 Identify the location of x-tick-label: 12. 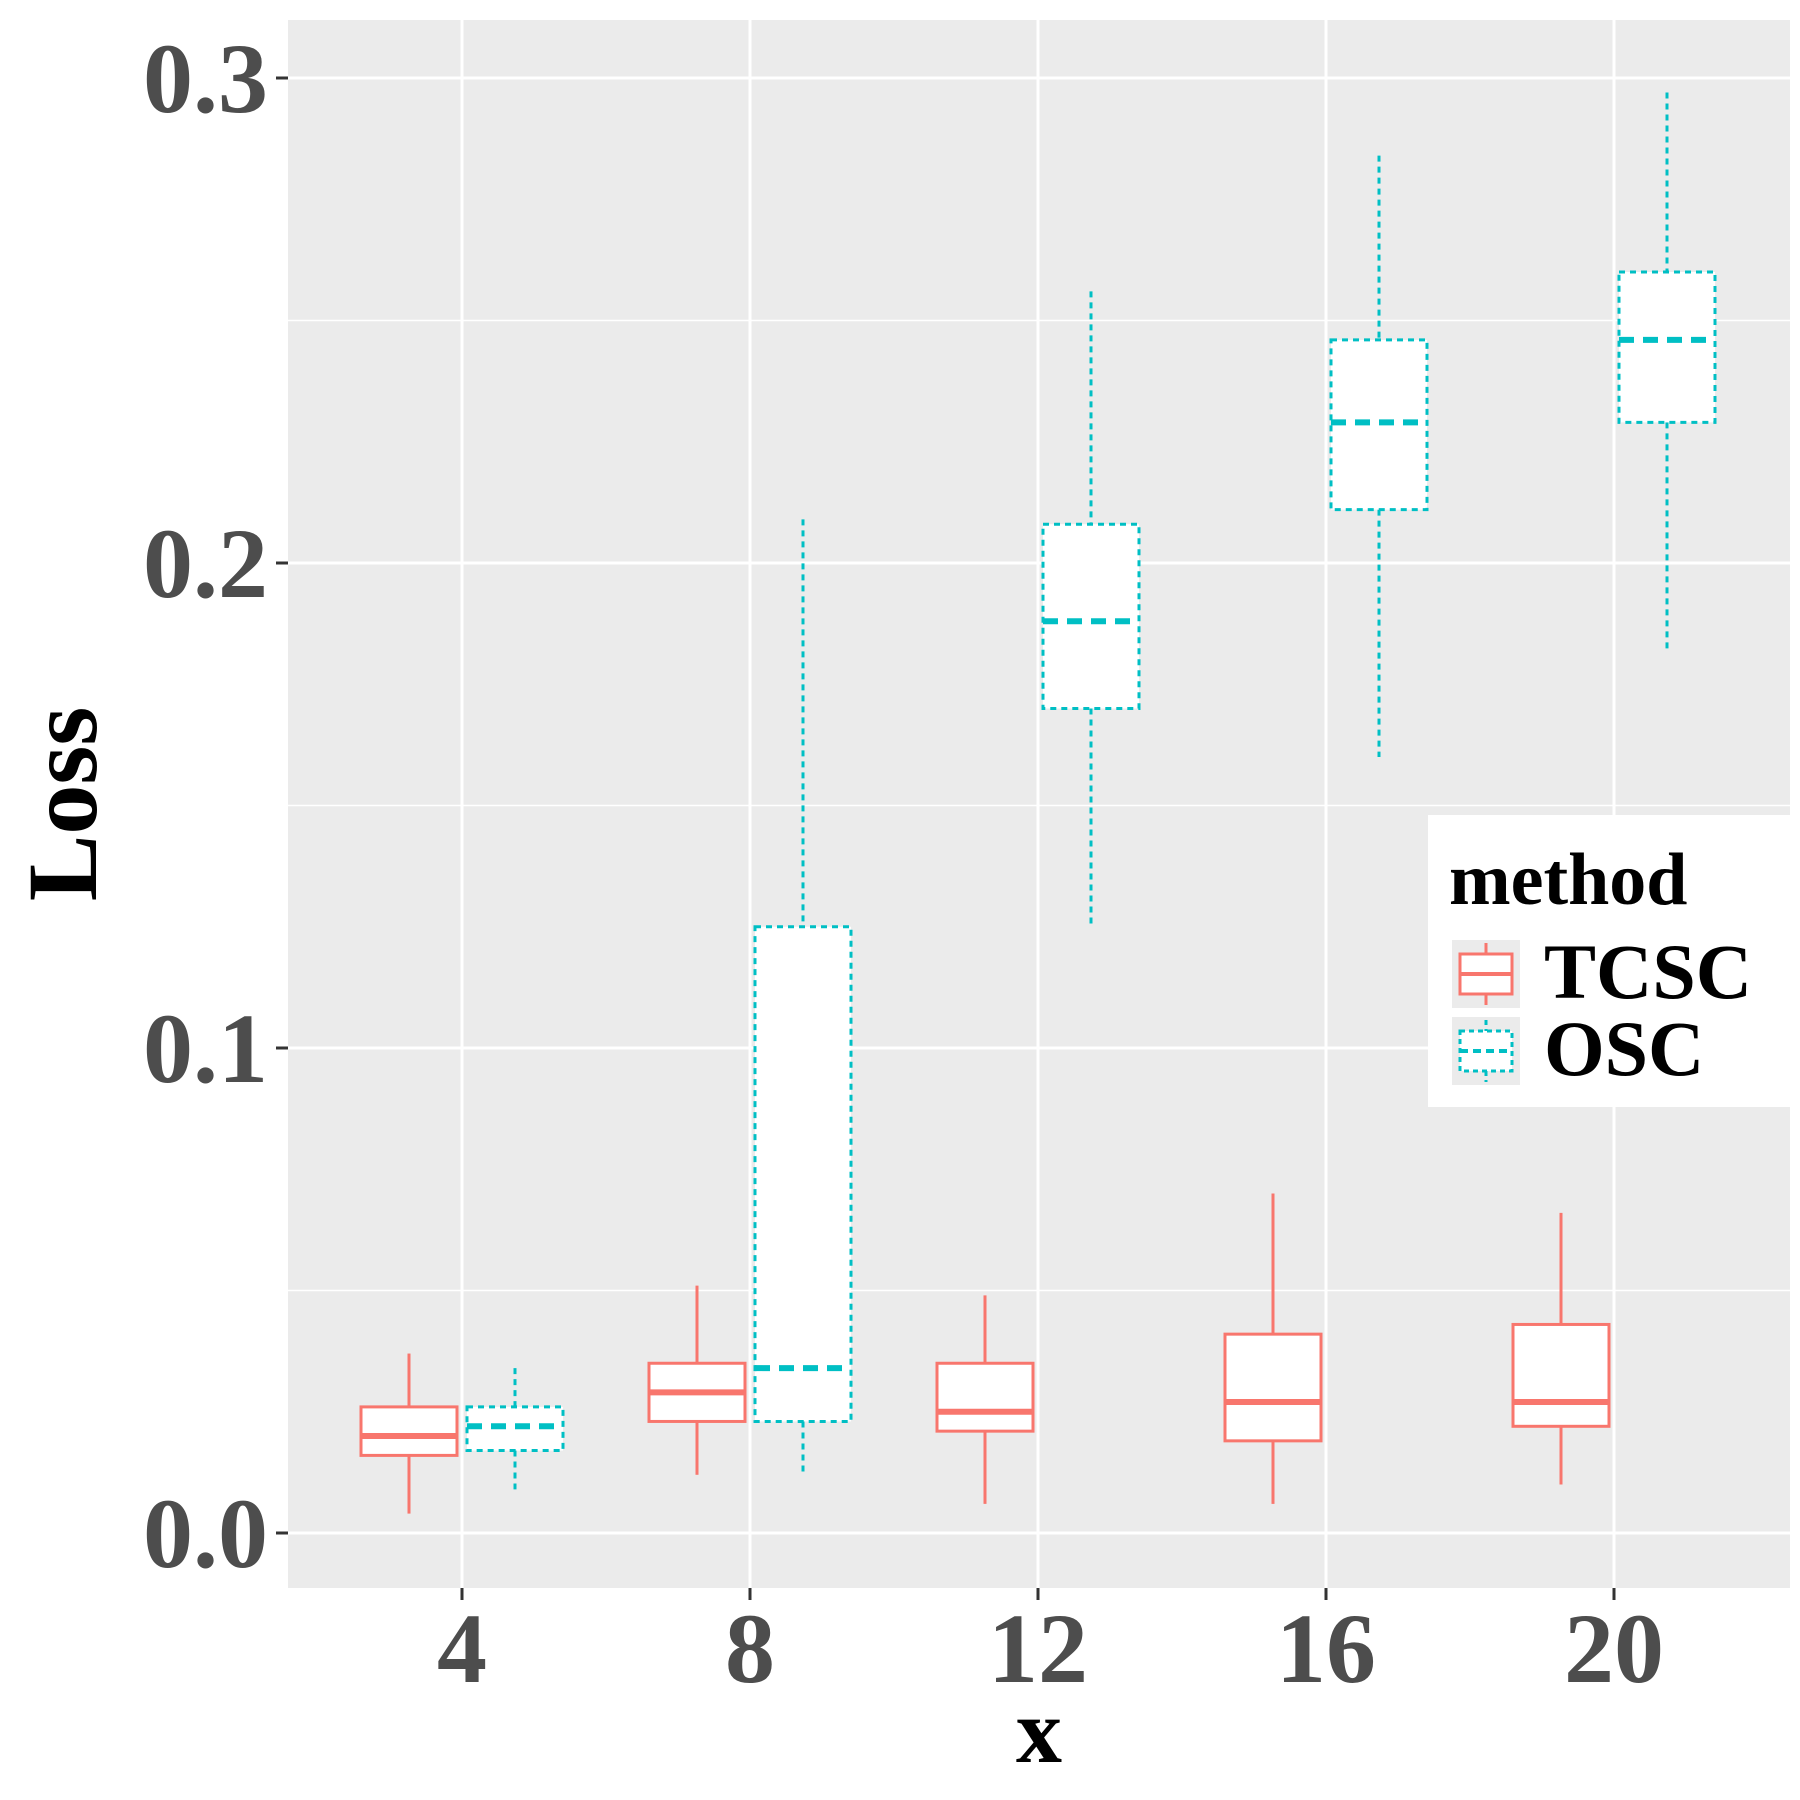
(1038, 1648).